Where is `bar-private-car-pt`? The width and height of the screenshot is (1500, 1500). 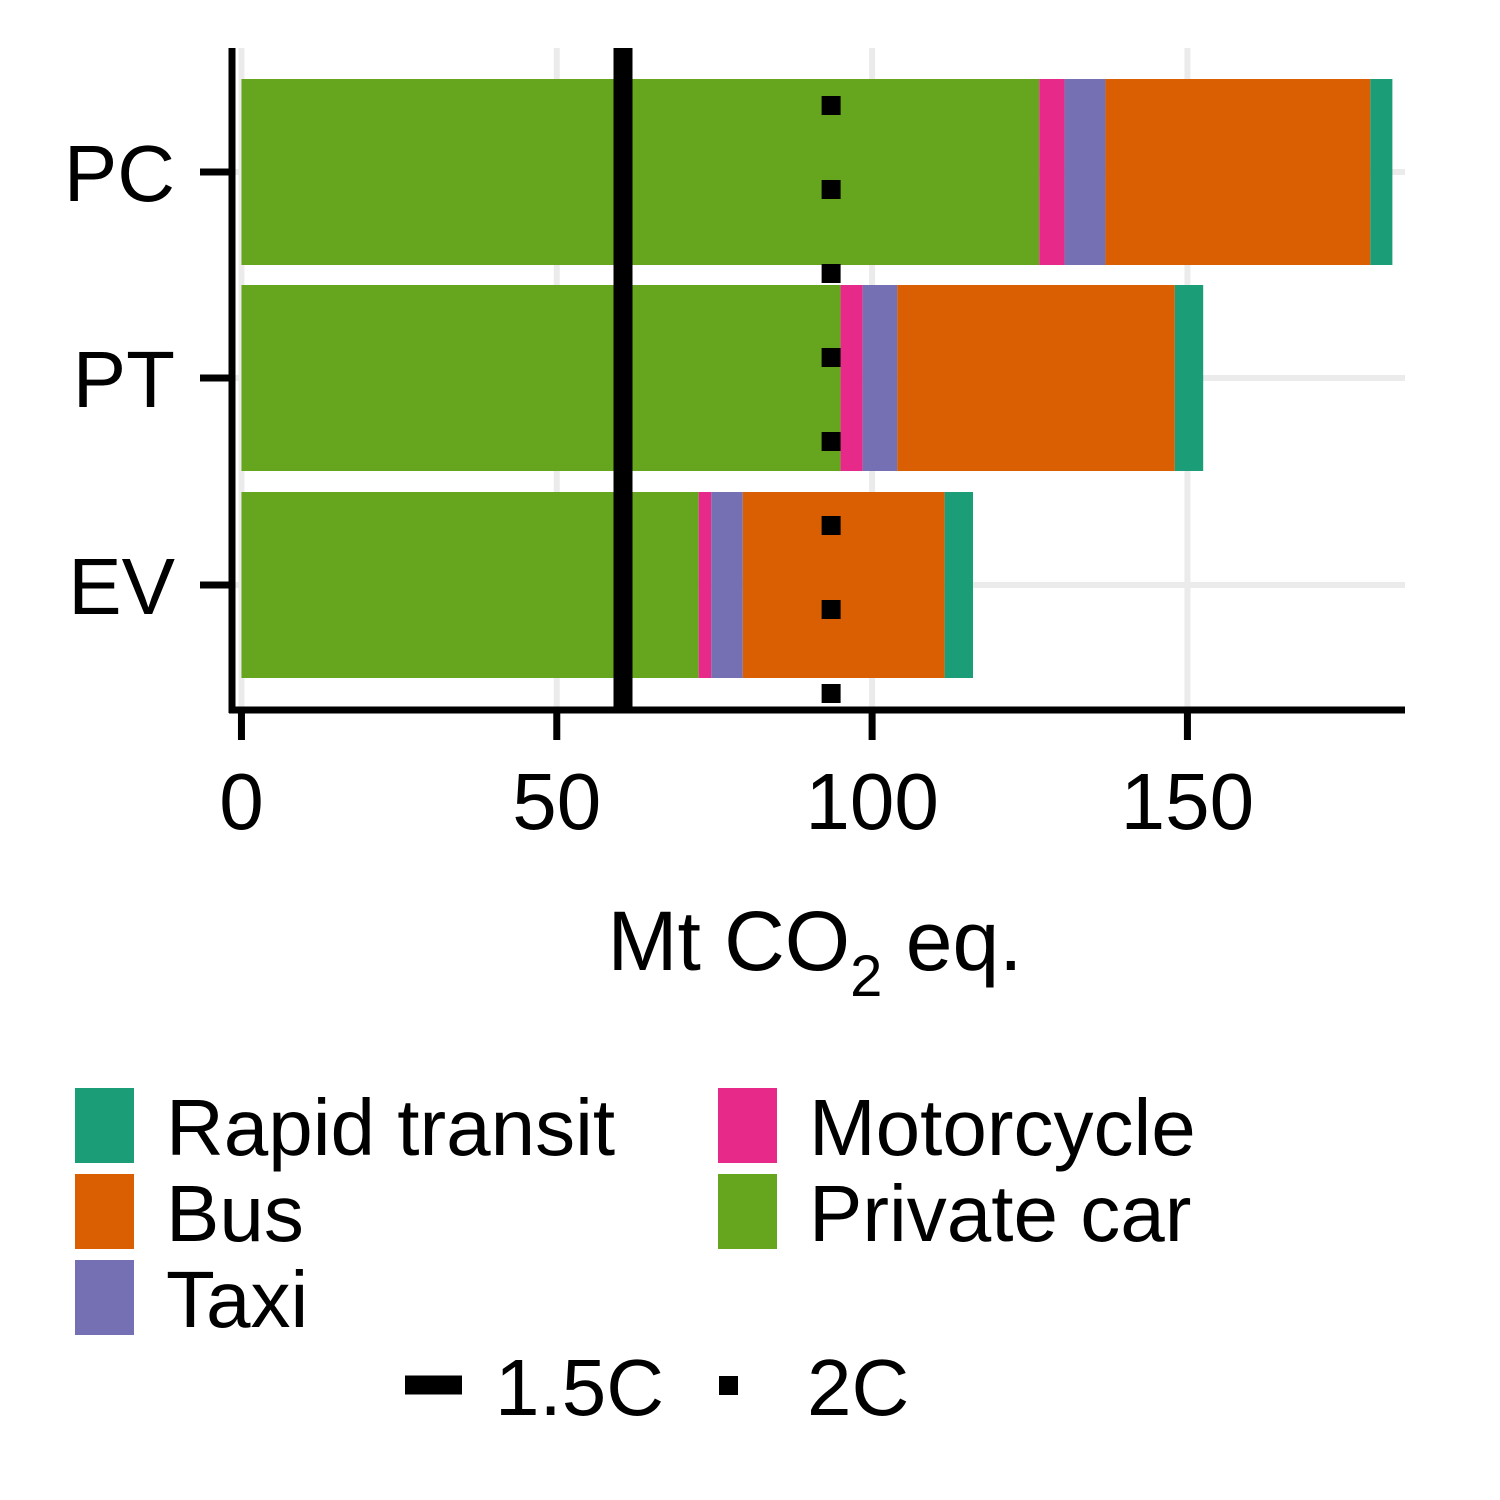
bar-private-car-pt is located at coordinates (541, 378).